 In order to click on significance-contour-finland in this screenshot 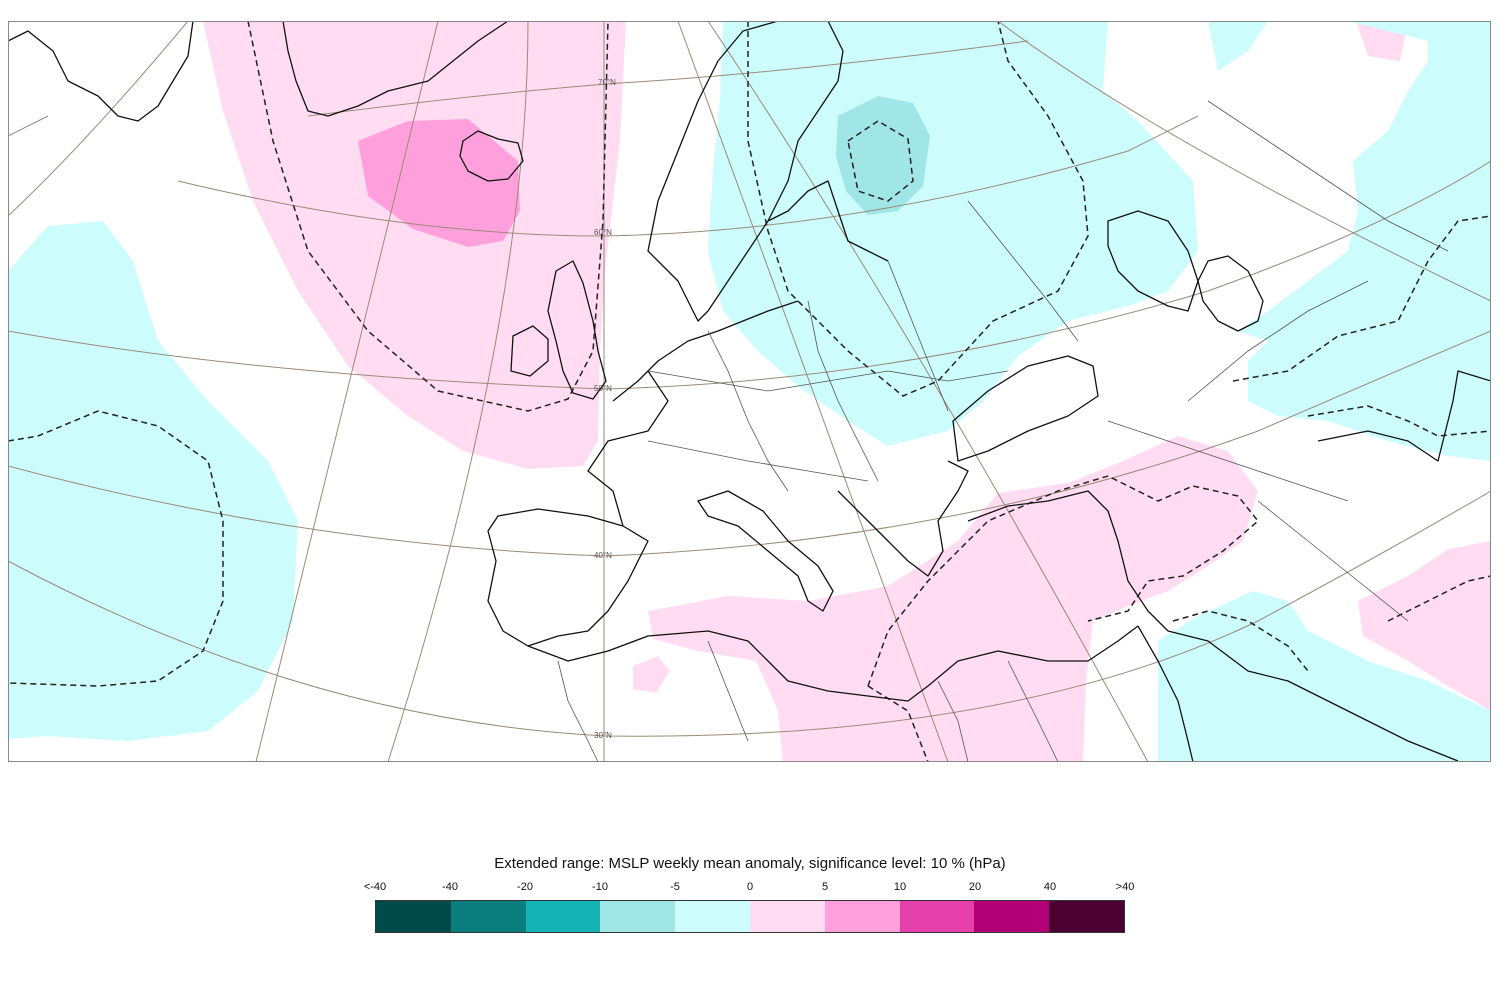, I will do `click(880, 161)`.